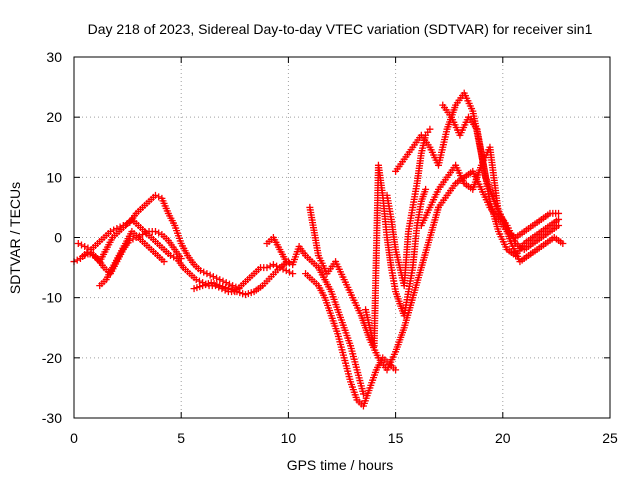 This screenshot has height=480, width=640. I want to click on y-tick-label: 10, so click(54, 177).